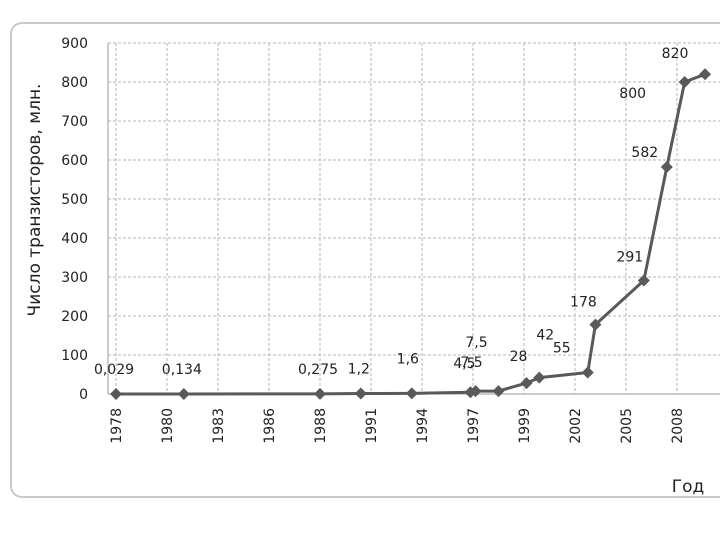 This screenshot has height=540, width=720. Describe the element at coordinates (74, 278) in the screenshot. I see `y-tick-label: 300` at that location.